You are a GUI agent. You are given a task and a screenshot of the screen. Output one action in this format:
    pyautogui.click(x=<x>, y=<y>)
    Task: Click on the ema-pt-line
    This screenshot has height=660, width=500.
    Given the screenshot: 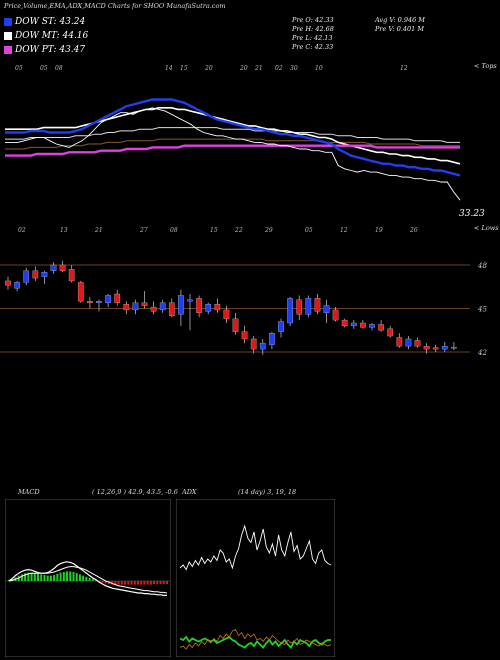 What is the action you would take?
    pyautogui.click(x=232, y=135)
    